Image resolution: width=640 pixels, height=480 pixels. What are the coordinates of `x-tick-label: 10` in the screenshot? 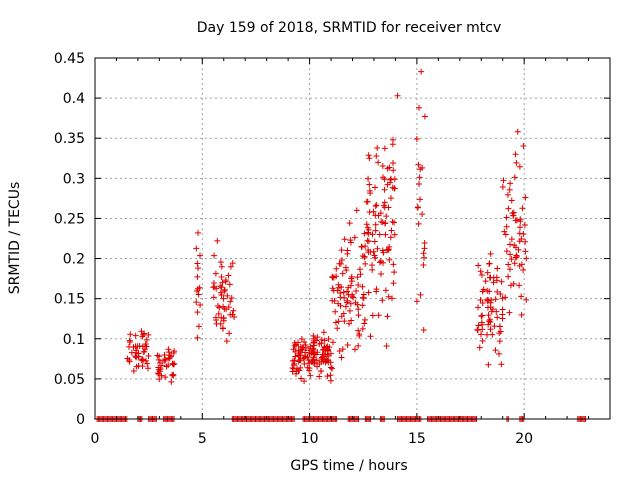 It's located at (310, 439).